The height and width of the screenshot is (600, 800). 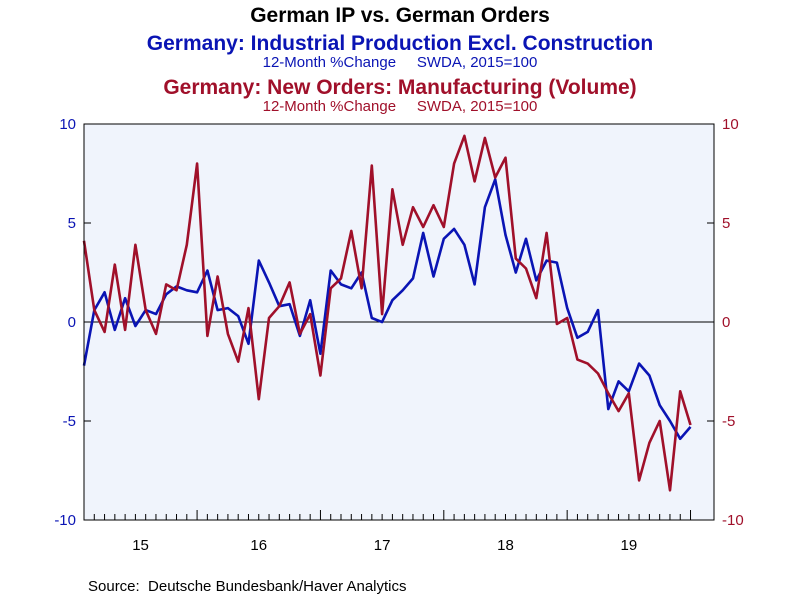 I want to click on y-right-tick-label: -5, so click(x=728, y=421).